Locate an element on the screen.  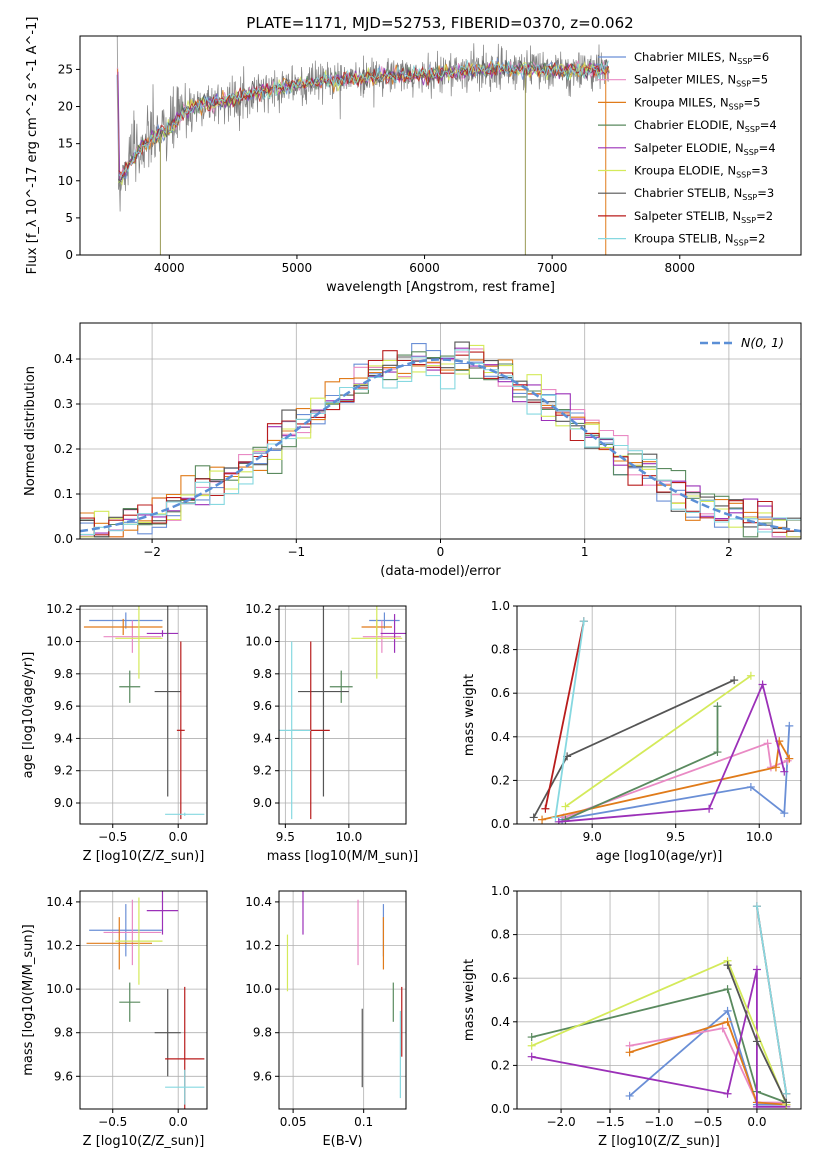
legend-label-main: Chabrier STELIB, N is located at coordinates (688, 193).